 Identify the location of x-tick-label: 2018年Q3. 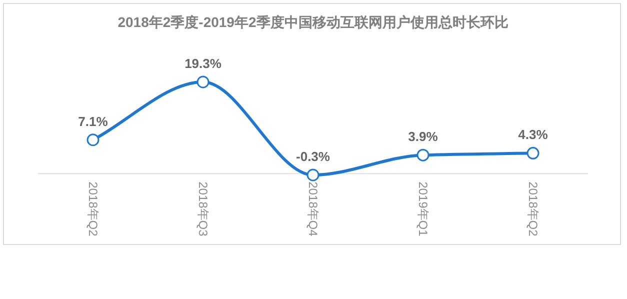
(203, 209).